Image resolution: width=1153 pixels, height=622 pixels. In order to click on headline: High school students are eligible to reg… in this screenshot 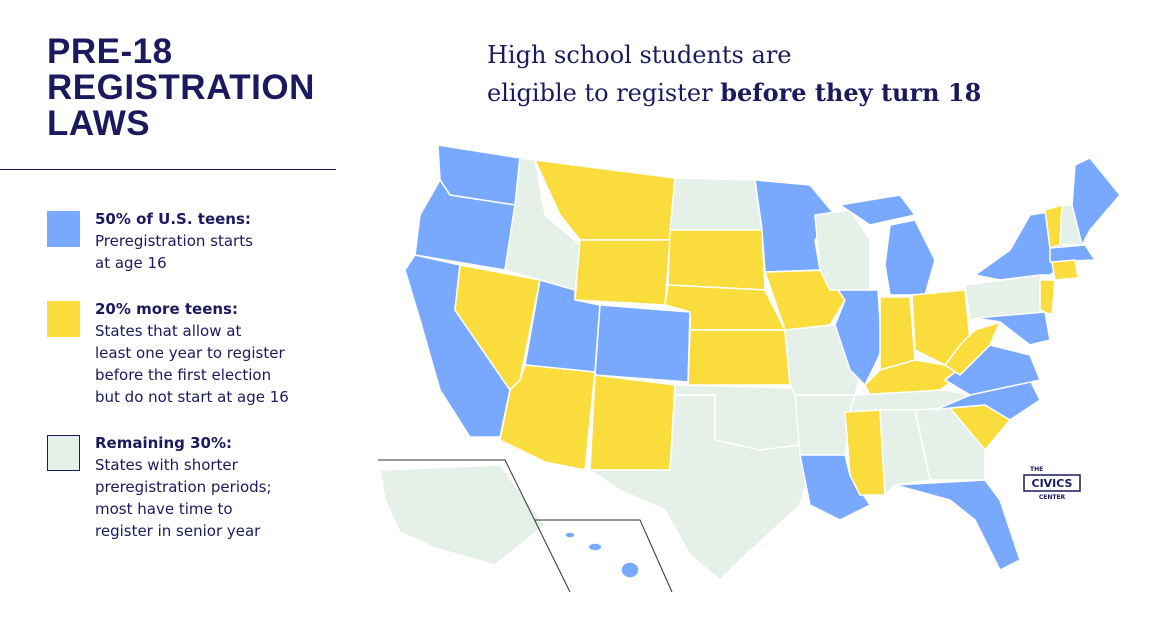, I will do `click(734, 74)`.